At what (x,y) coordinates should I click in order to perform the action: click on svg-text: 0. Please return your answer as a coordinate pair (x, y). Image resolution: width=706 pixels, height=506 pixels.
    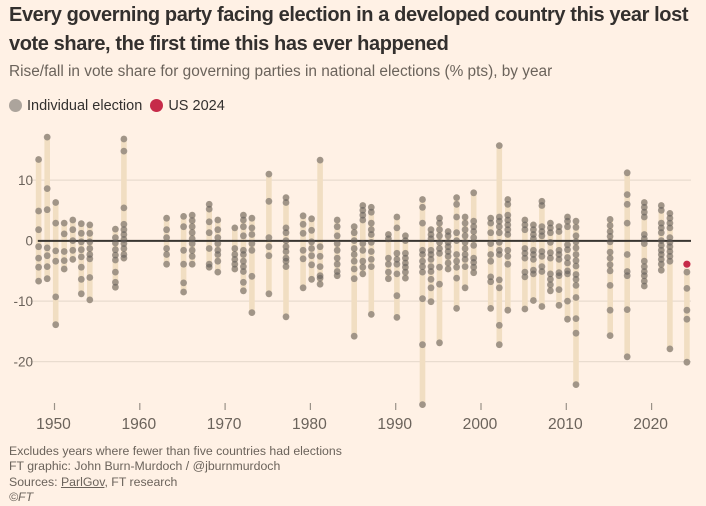
    Looking at the image, I should click on (29, 241).